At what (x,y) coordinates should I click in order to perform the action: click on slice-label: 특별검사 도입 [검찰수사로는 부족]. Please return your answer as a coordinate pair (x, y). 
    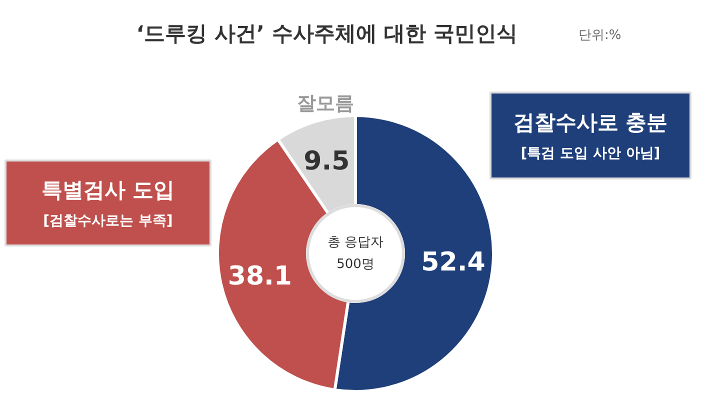
    Looking at the image, I should click on (108, 203).